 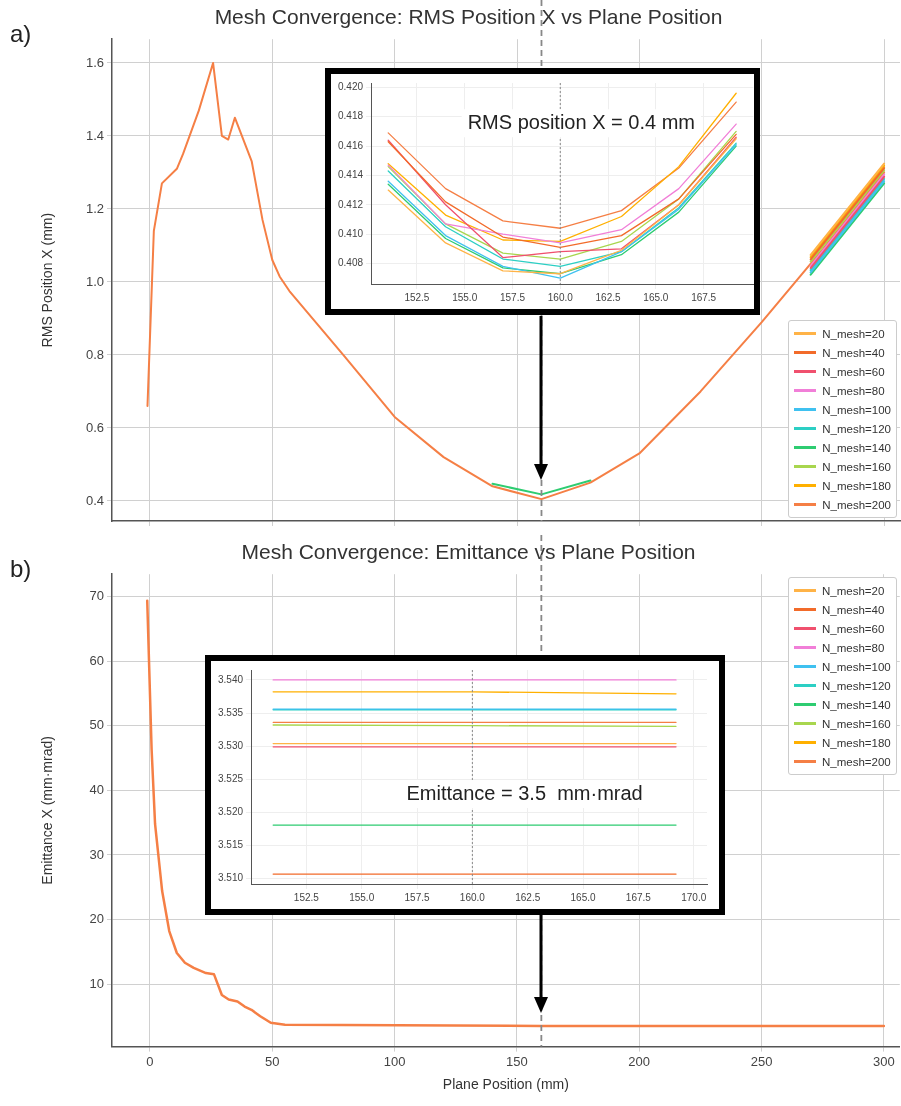 I want to click on annotation: RMS position X = 0.4 mm, so click(x=581, y=121).